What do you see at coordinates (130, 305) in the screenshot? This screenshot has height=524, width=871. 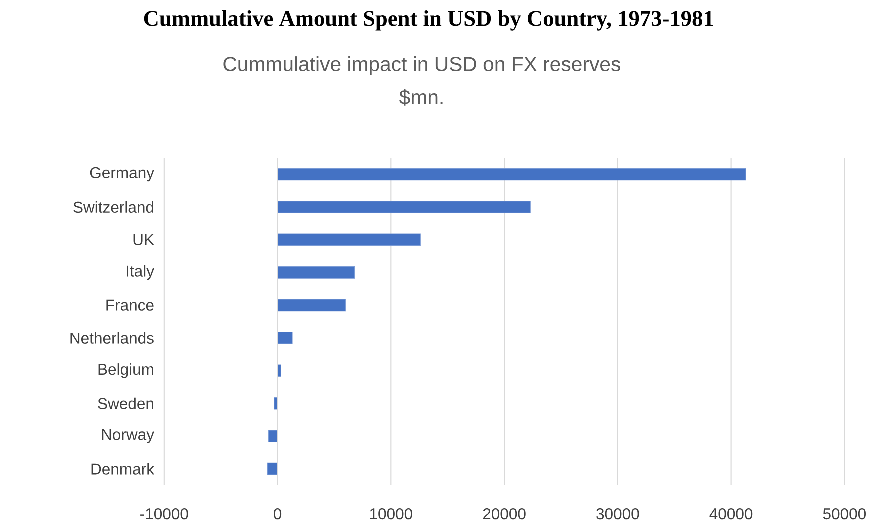 I see `y-tick-label: France` at bounding box center [130, 305].